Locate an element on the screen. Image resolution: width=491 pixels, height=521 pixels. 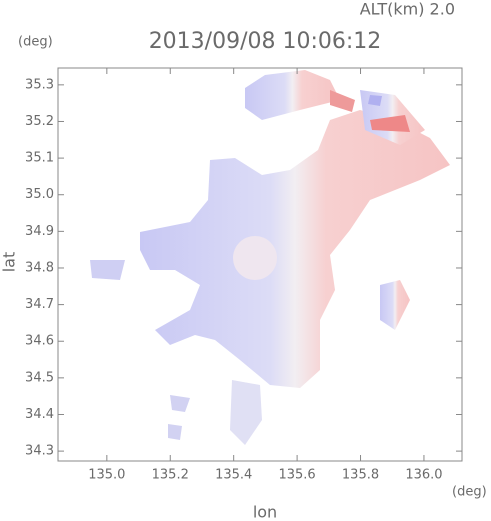
y-tick-label: 34.5 is located at coordinates (39, 377).